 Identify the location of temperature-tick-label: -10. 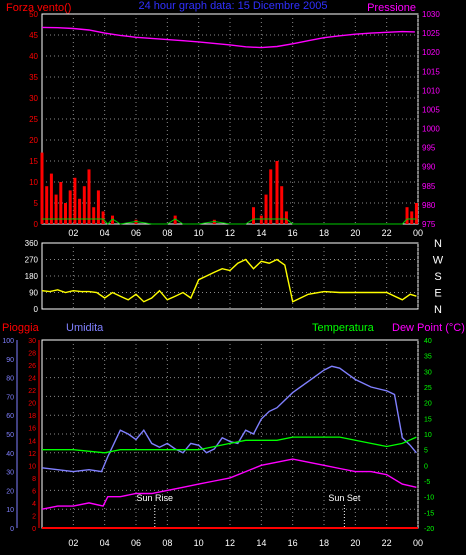
(429, 498).